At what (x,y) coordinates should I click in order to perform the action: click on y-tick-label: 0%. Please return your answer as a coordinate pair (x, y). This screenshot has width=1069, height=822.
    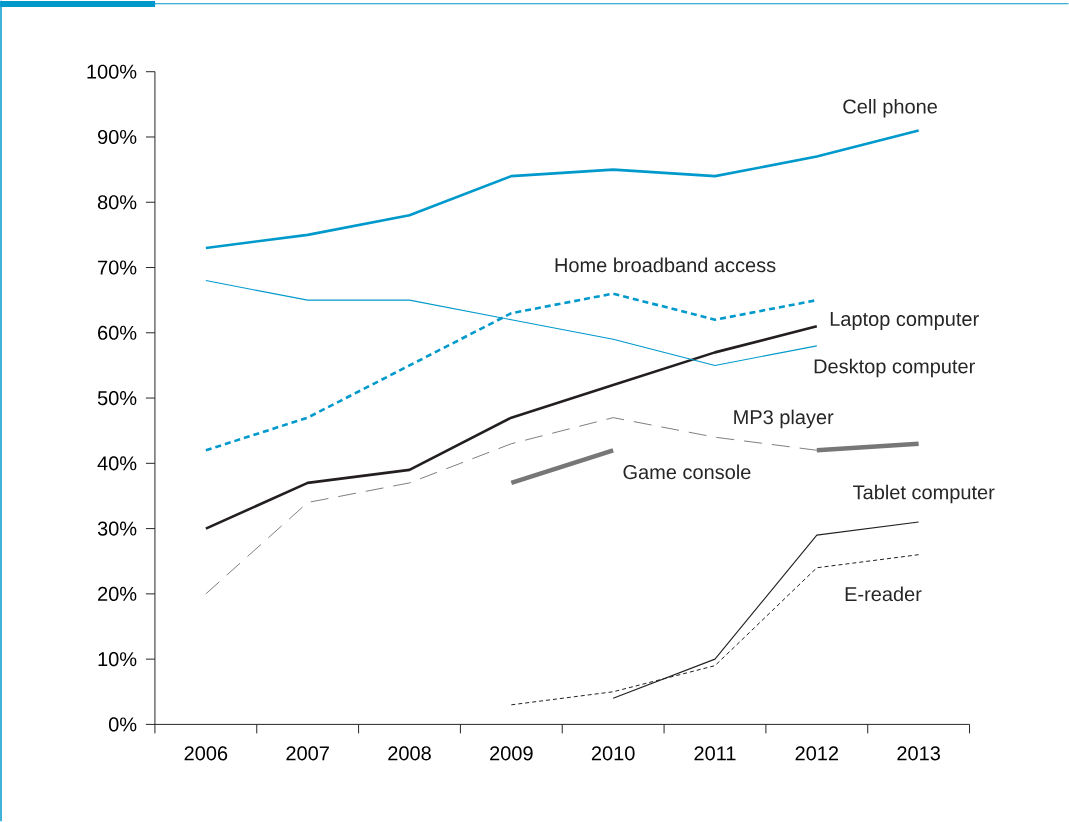
    Looking at the image, I should click on (122, 724).